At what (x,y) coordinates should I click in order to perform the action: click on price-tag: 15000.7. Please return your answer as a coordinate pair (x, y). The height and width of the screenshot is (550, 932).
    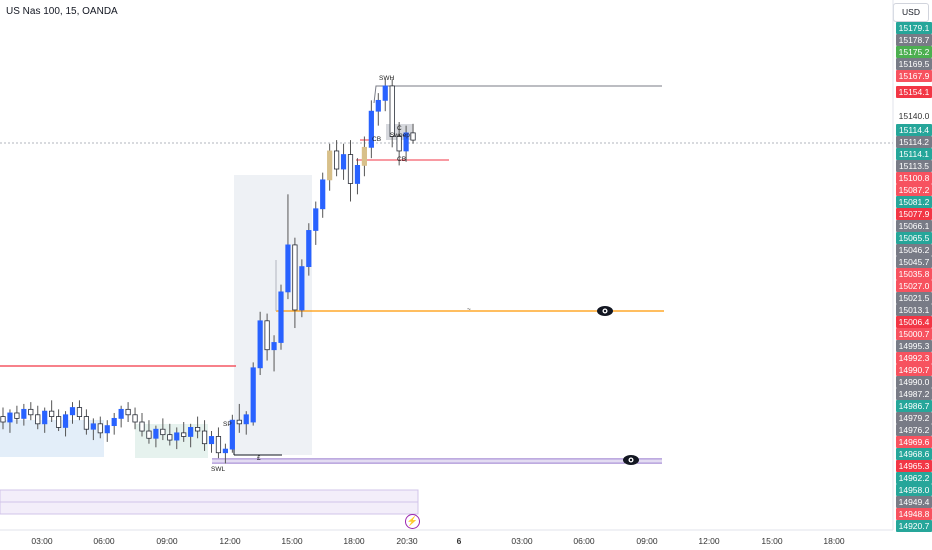
    Looking at the image, I should click on (914, 334).